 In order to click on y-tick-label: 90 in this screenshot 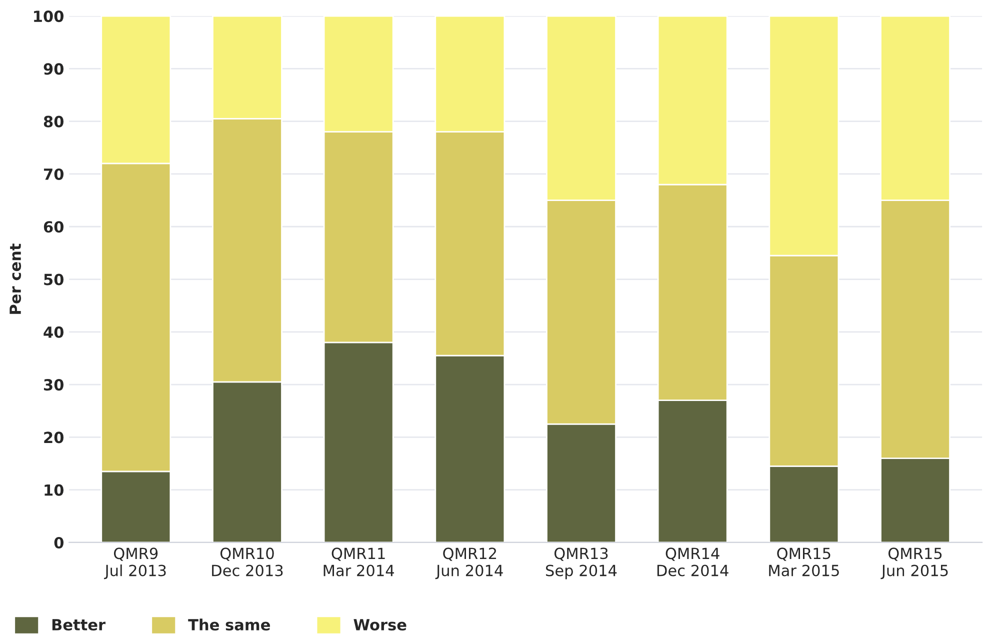, I will do `click(54, 69)`.